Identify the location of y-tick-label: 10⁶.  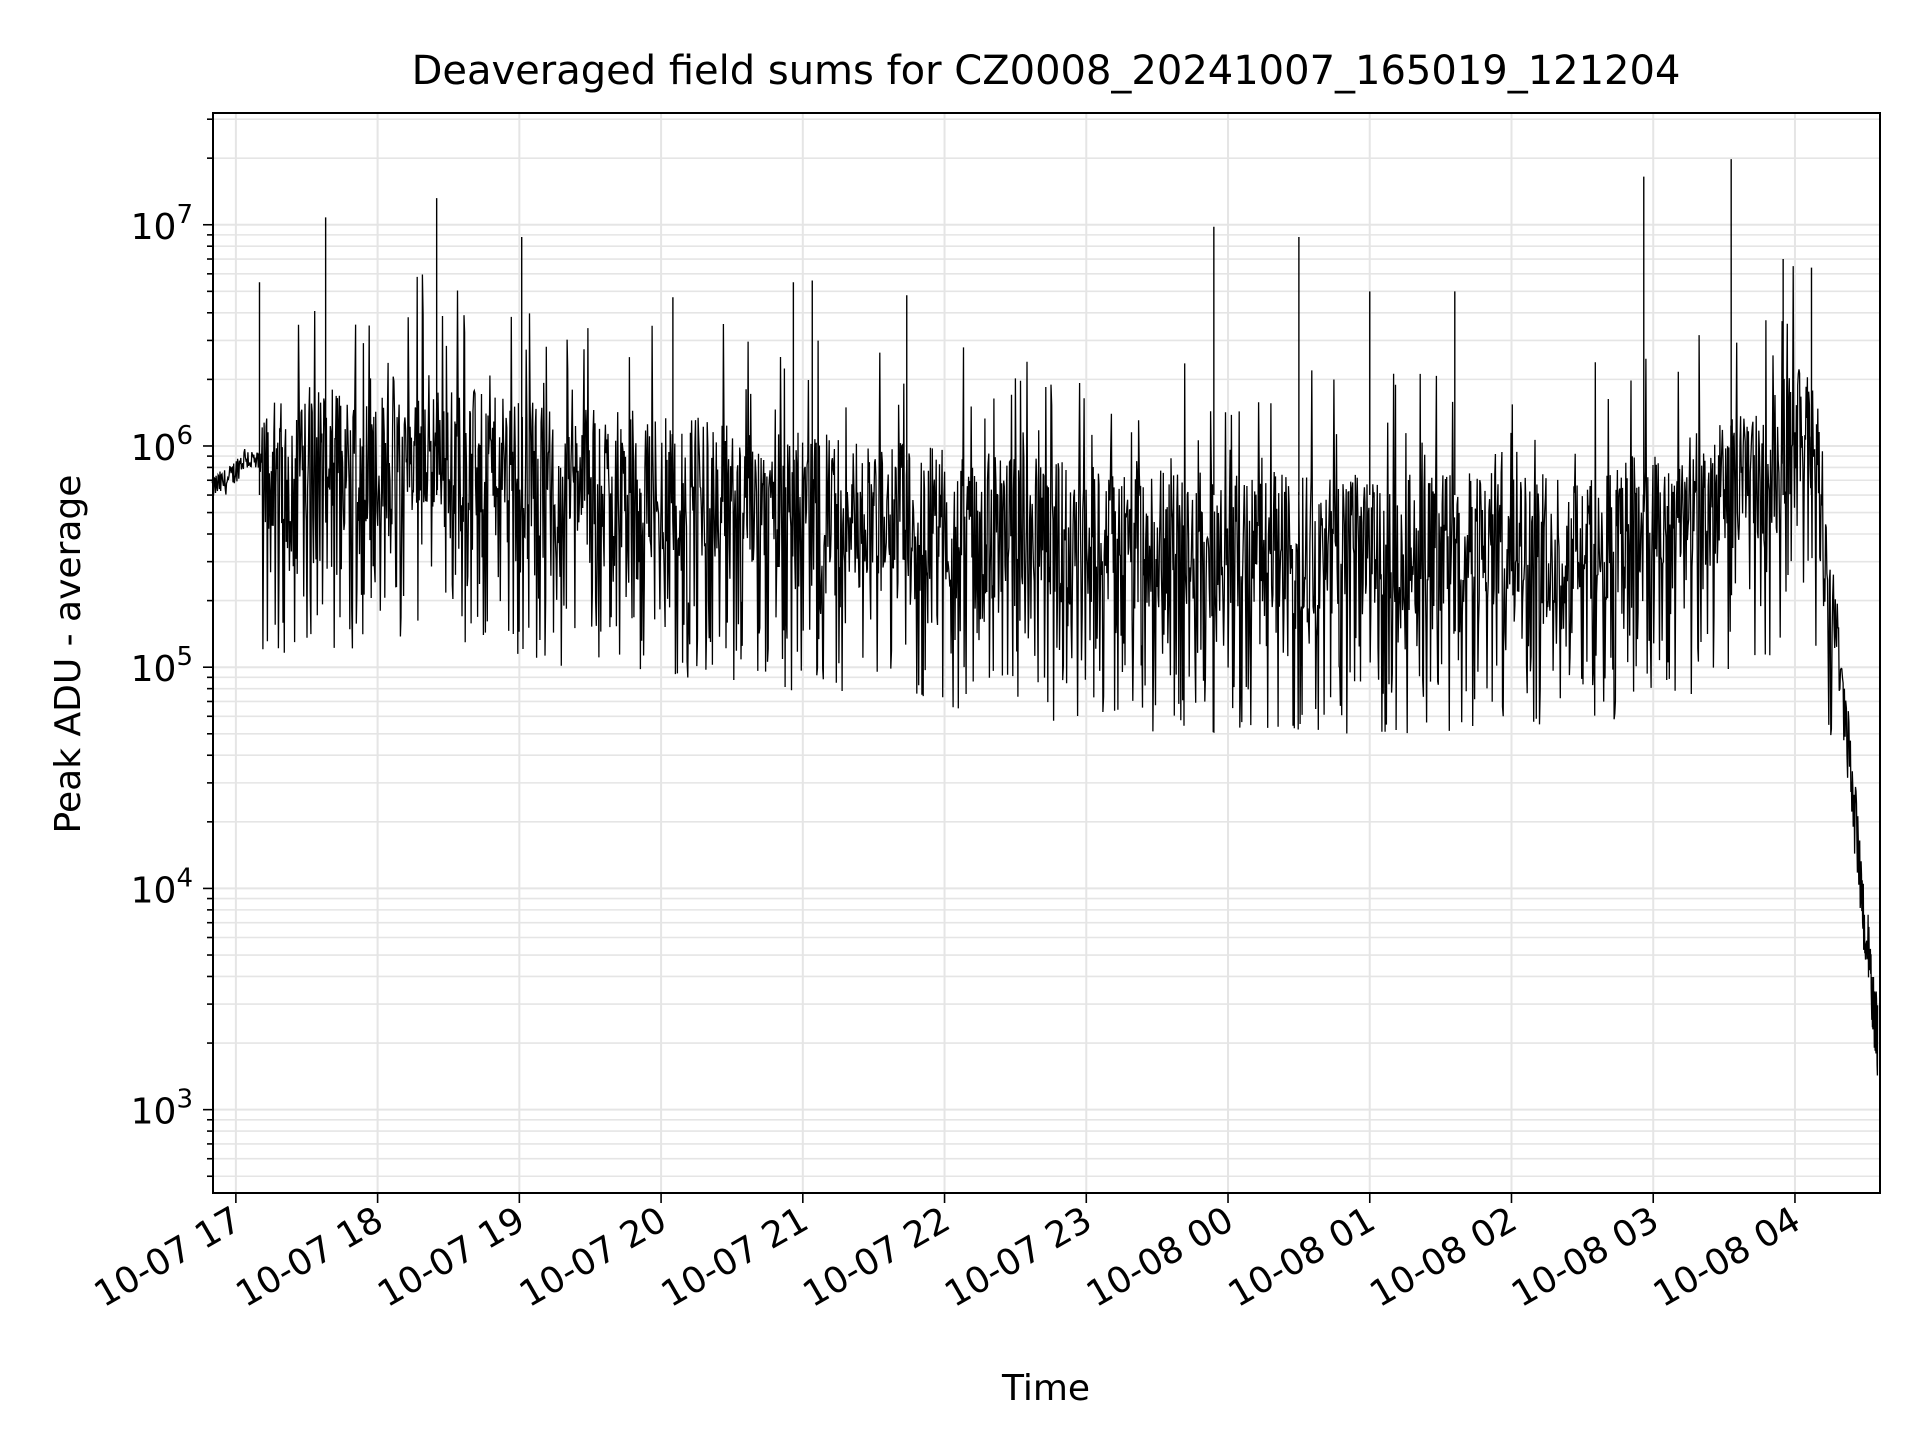
(162, 445).